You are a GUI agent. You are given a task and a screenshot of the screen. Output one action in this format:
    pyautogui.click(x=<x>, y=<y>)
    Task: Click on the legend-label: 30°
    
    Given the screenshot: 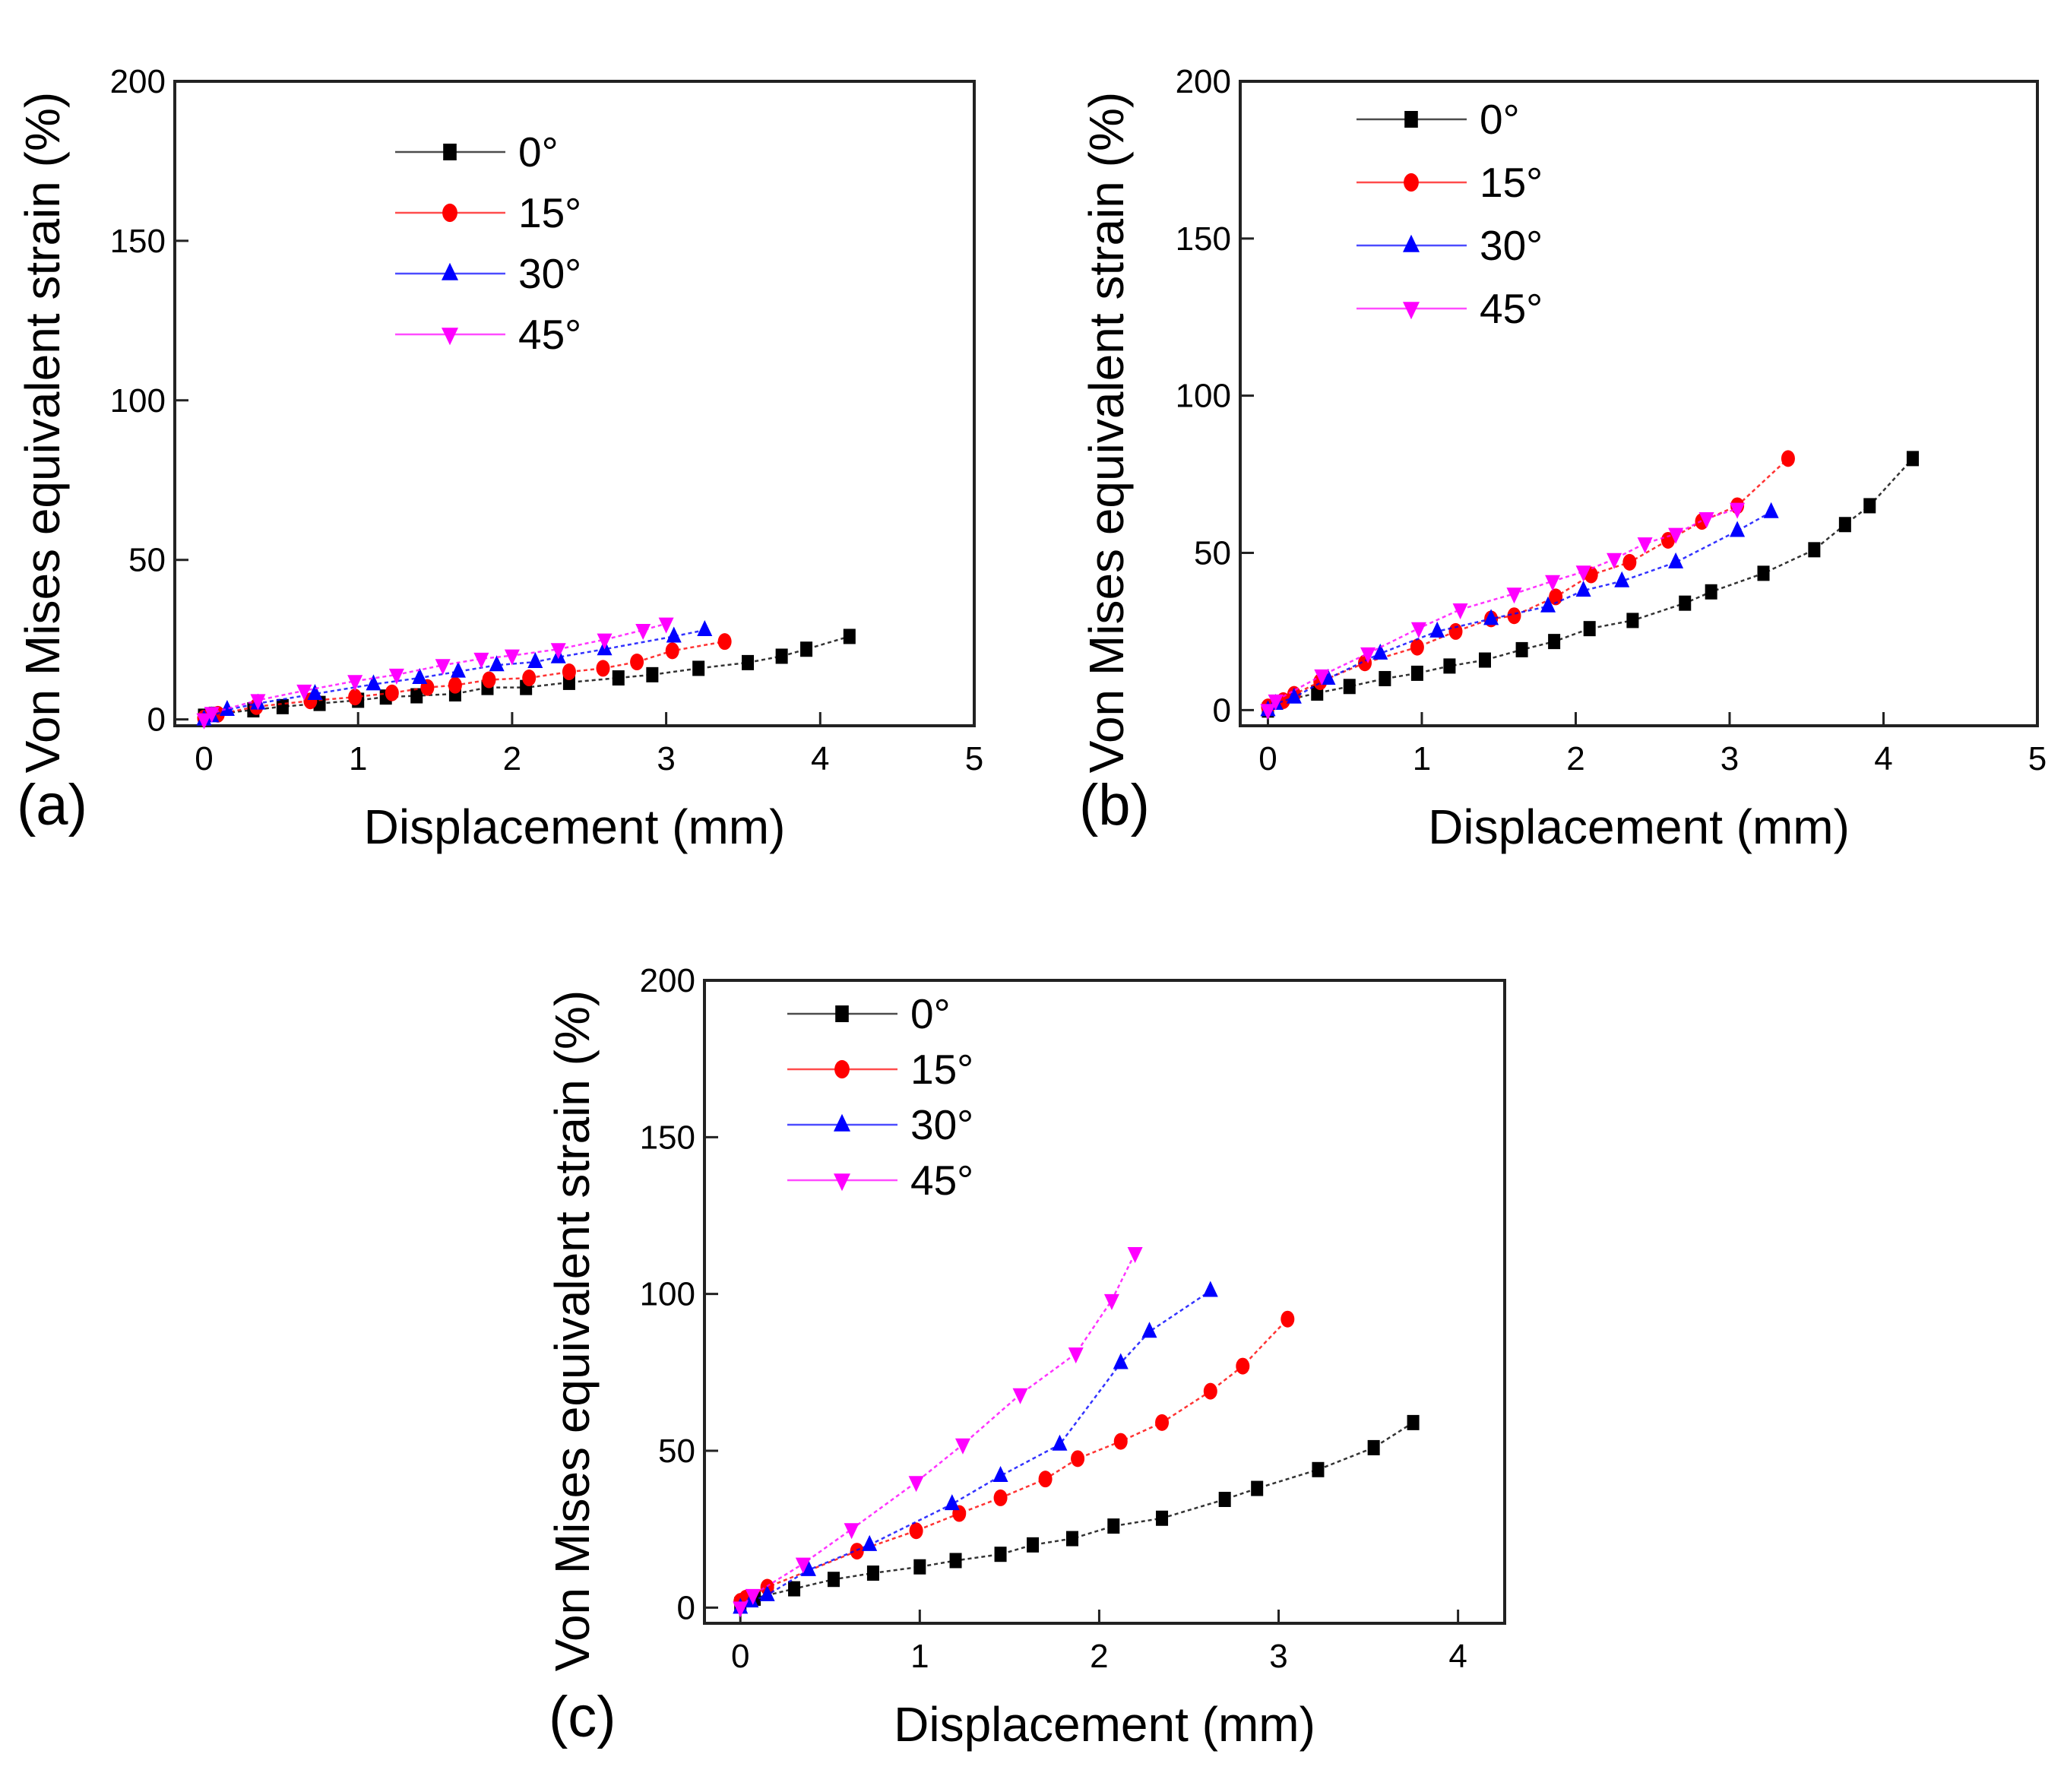 What is the action you would take?
    pyautogui.click(x=1511, y=245)
    